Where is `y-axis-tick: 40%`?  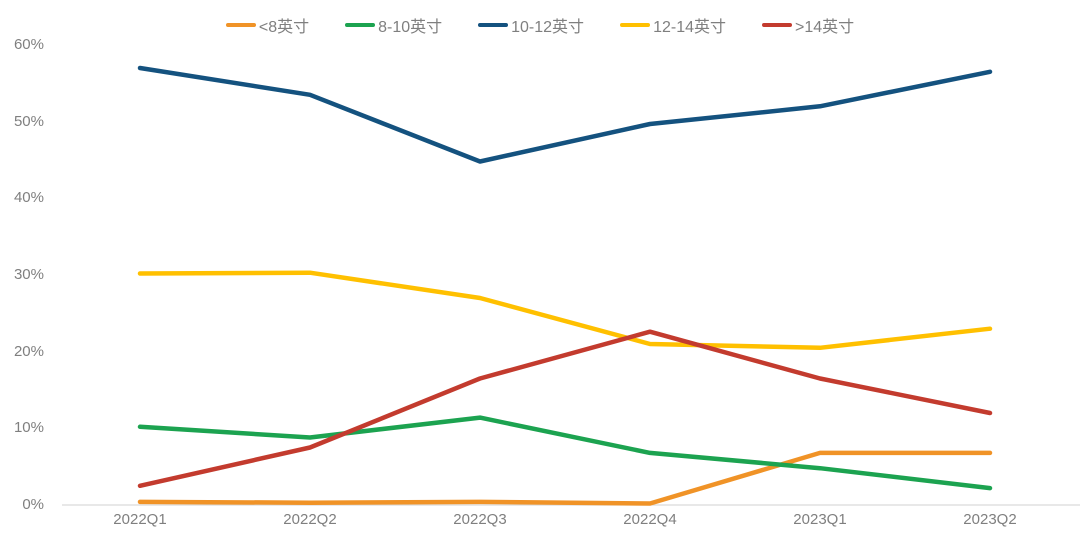
y-axis-tick: 40% is located at coordinates (28, 198).